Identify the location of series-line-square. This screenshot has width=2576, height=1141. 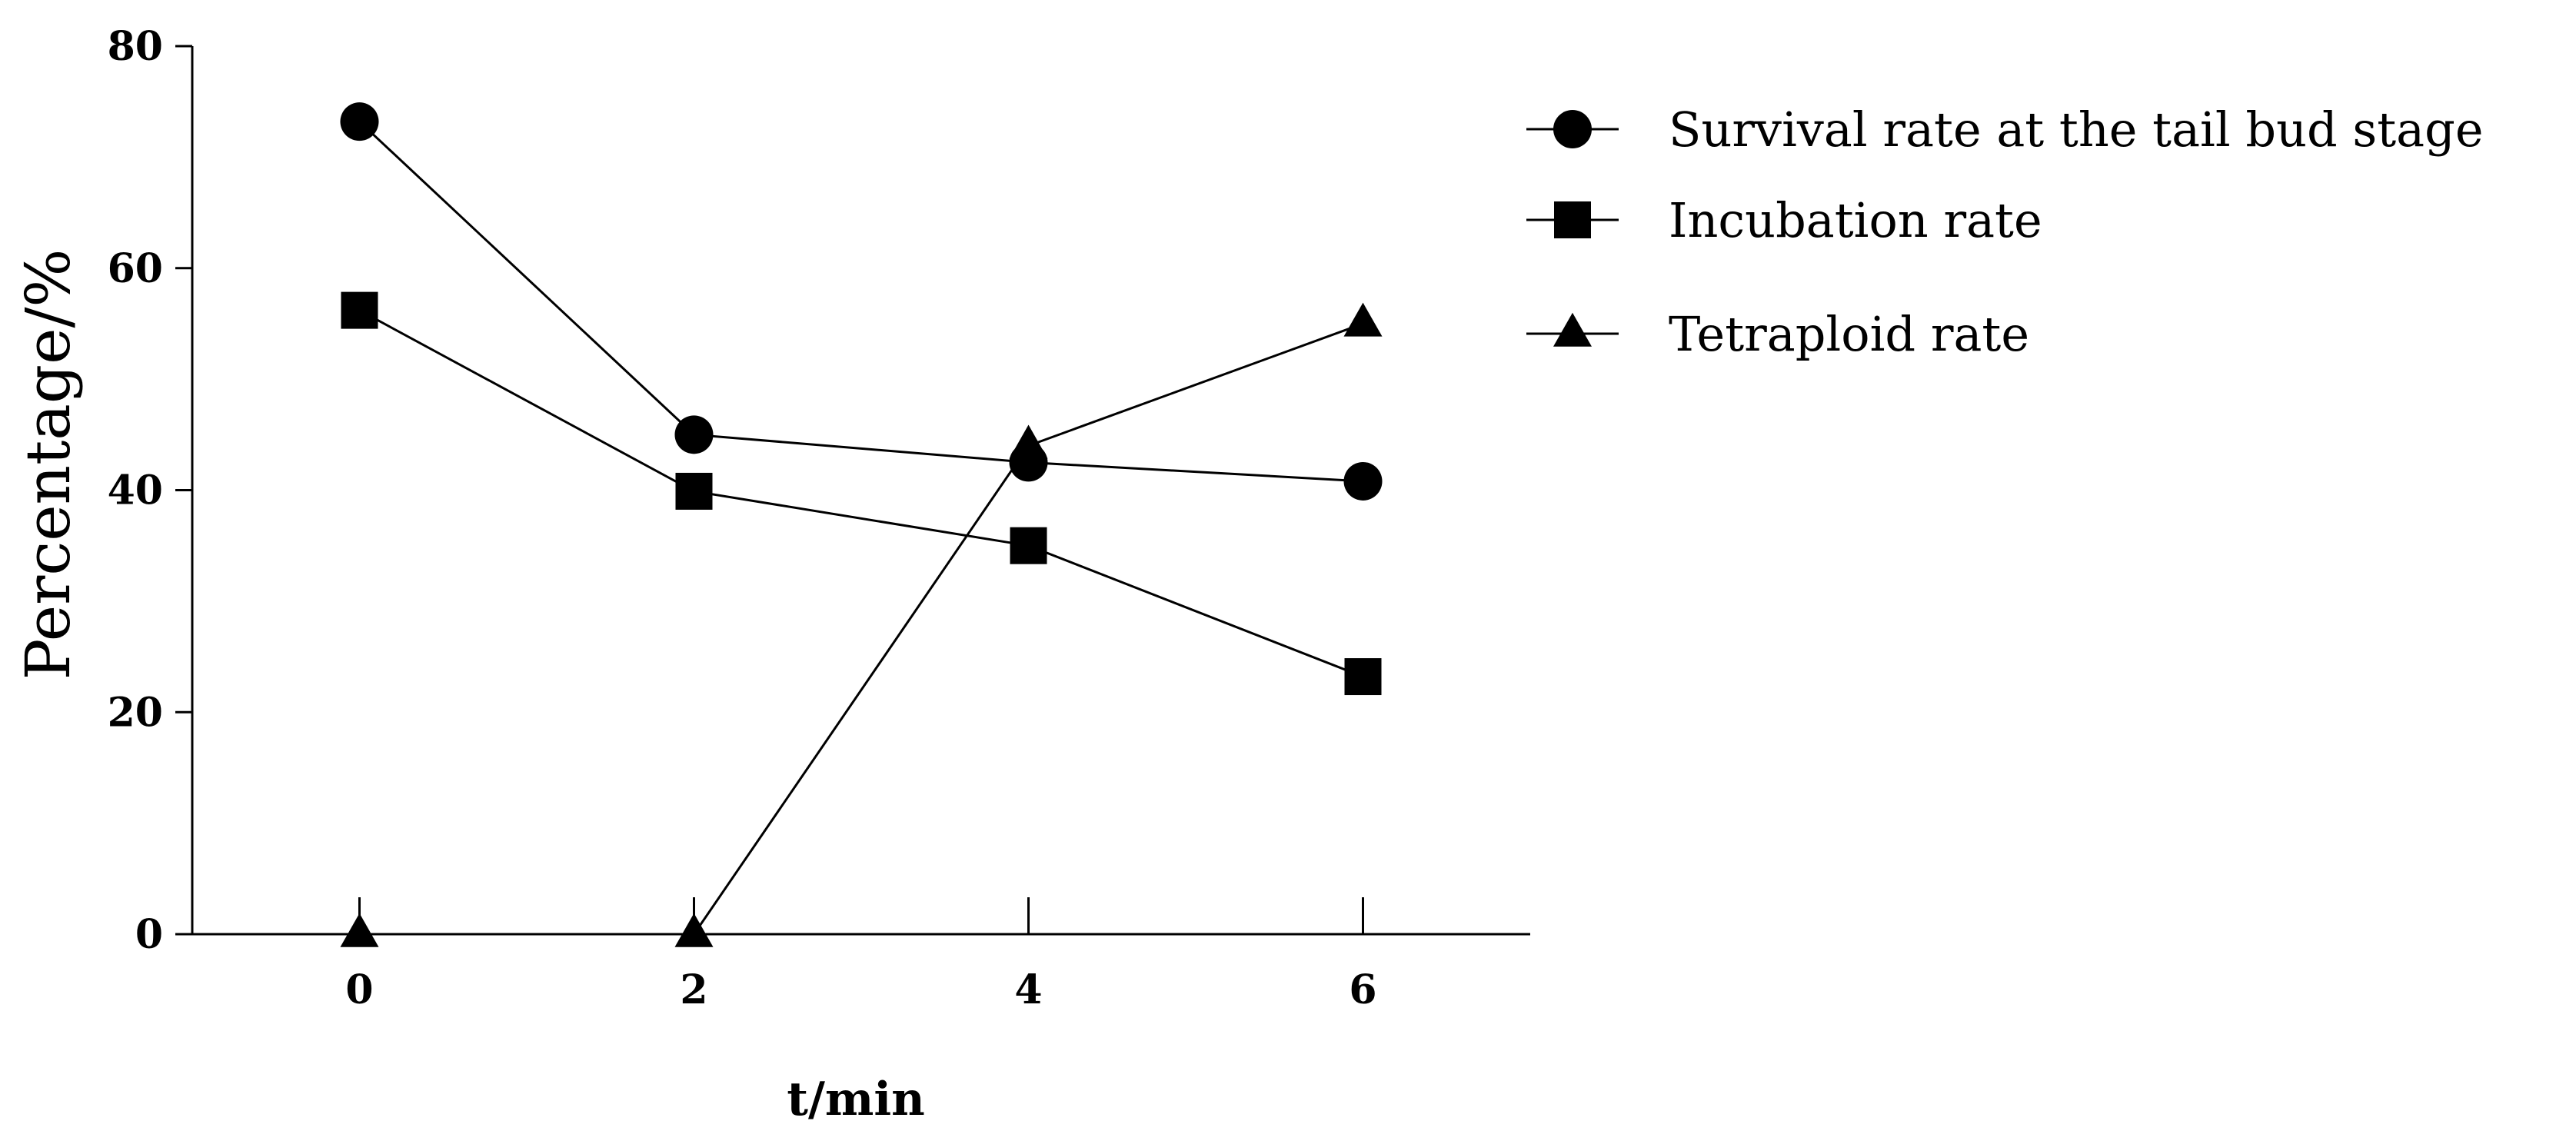
(861, 494).